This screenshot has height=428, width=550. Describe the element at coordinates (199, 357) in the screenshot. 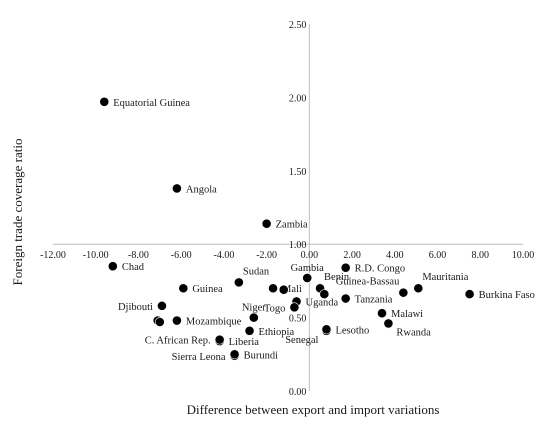

I see `data-point-label: Sierra Leona` at that location.